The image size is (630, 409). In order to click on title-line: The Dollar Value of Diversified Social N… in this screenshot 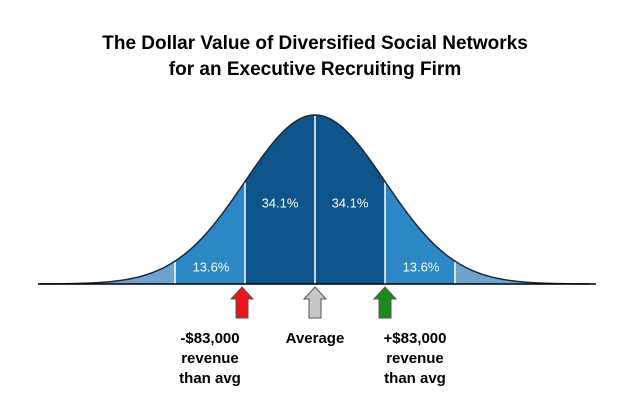, I will do `click(315, 43)`.